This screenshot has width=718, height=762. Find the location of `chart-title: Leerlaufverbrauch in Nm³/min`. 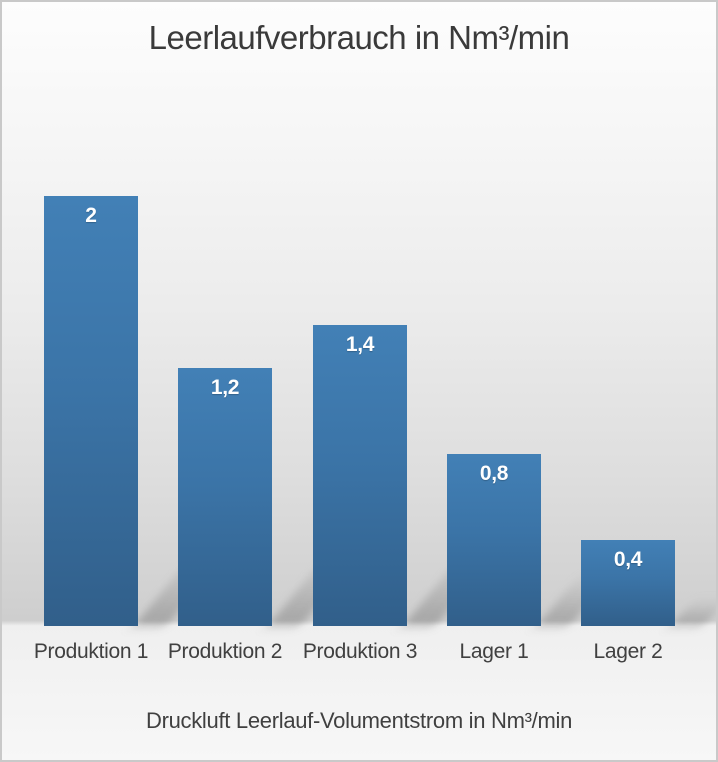

chart-title: Leerlaufverbrauch in Nm³/min is located at coordinates (359, 37).